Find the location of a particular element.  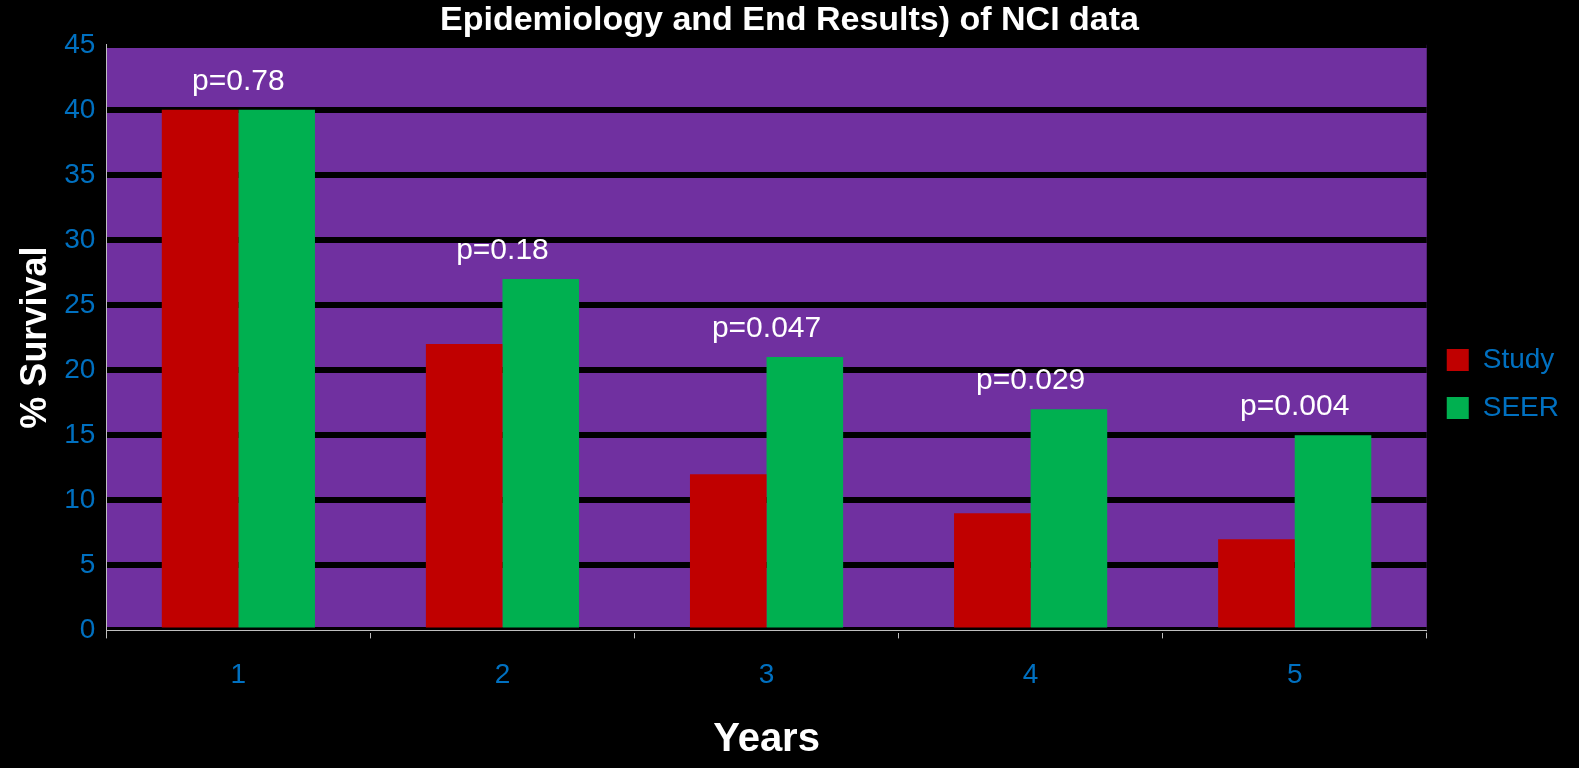

y-tick-label: 0 is located at coordinates (87, 629).